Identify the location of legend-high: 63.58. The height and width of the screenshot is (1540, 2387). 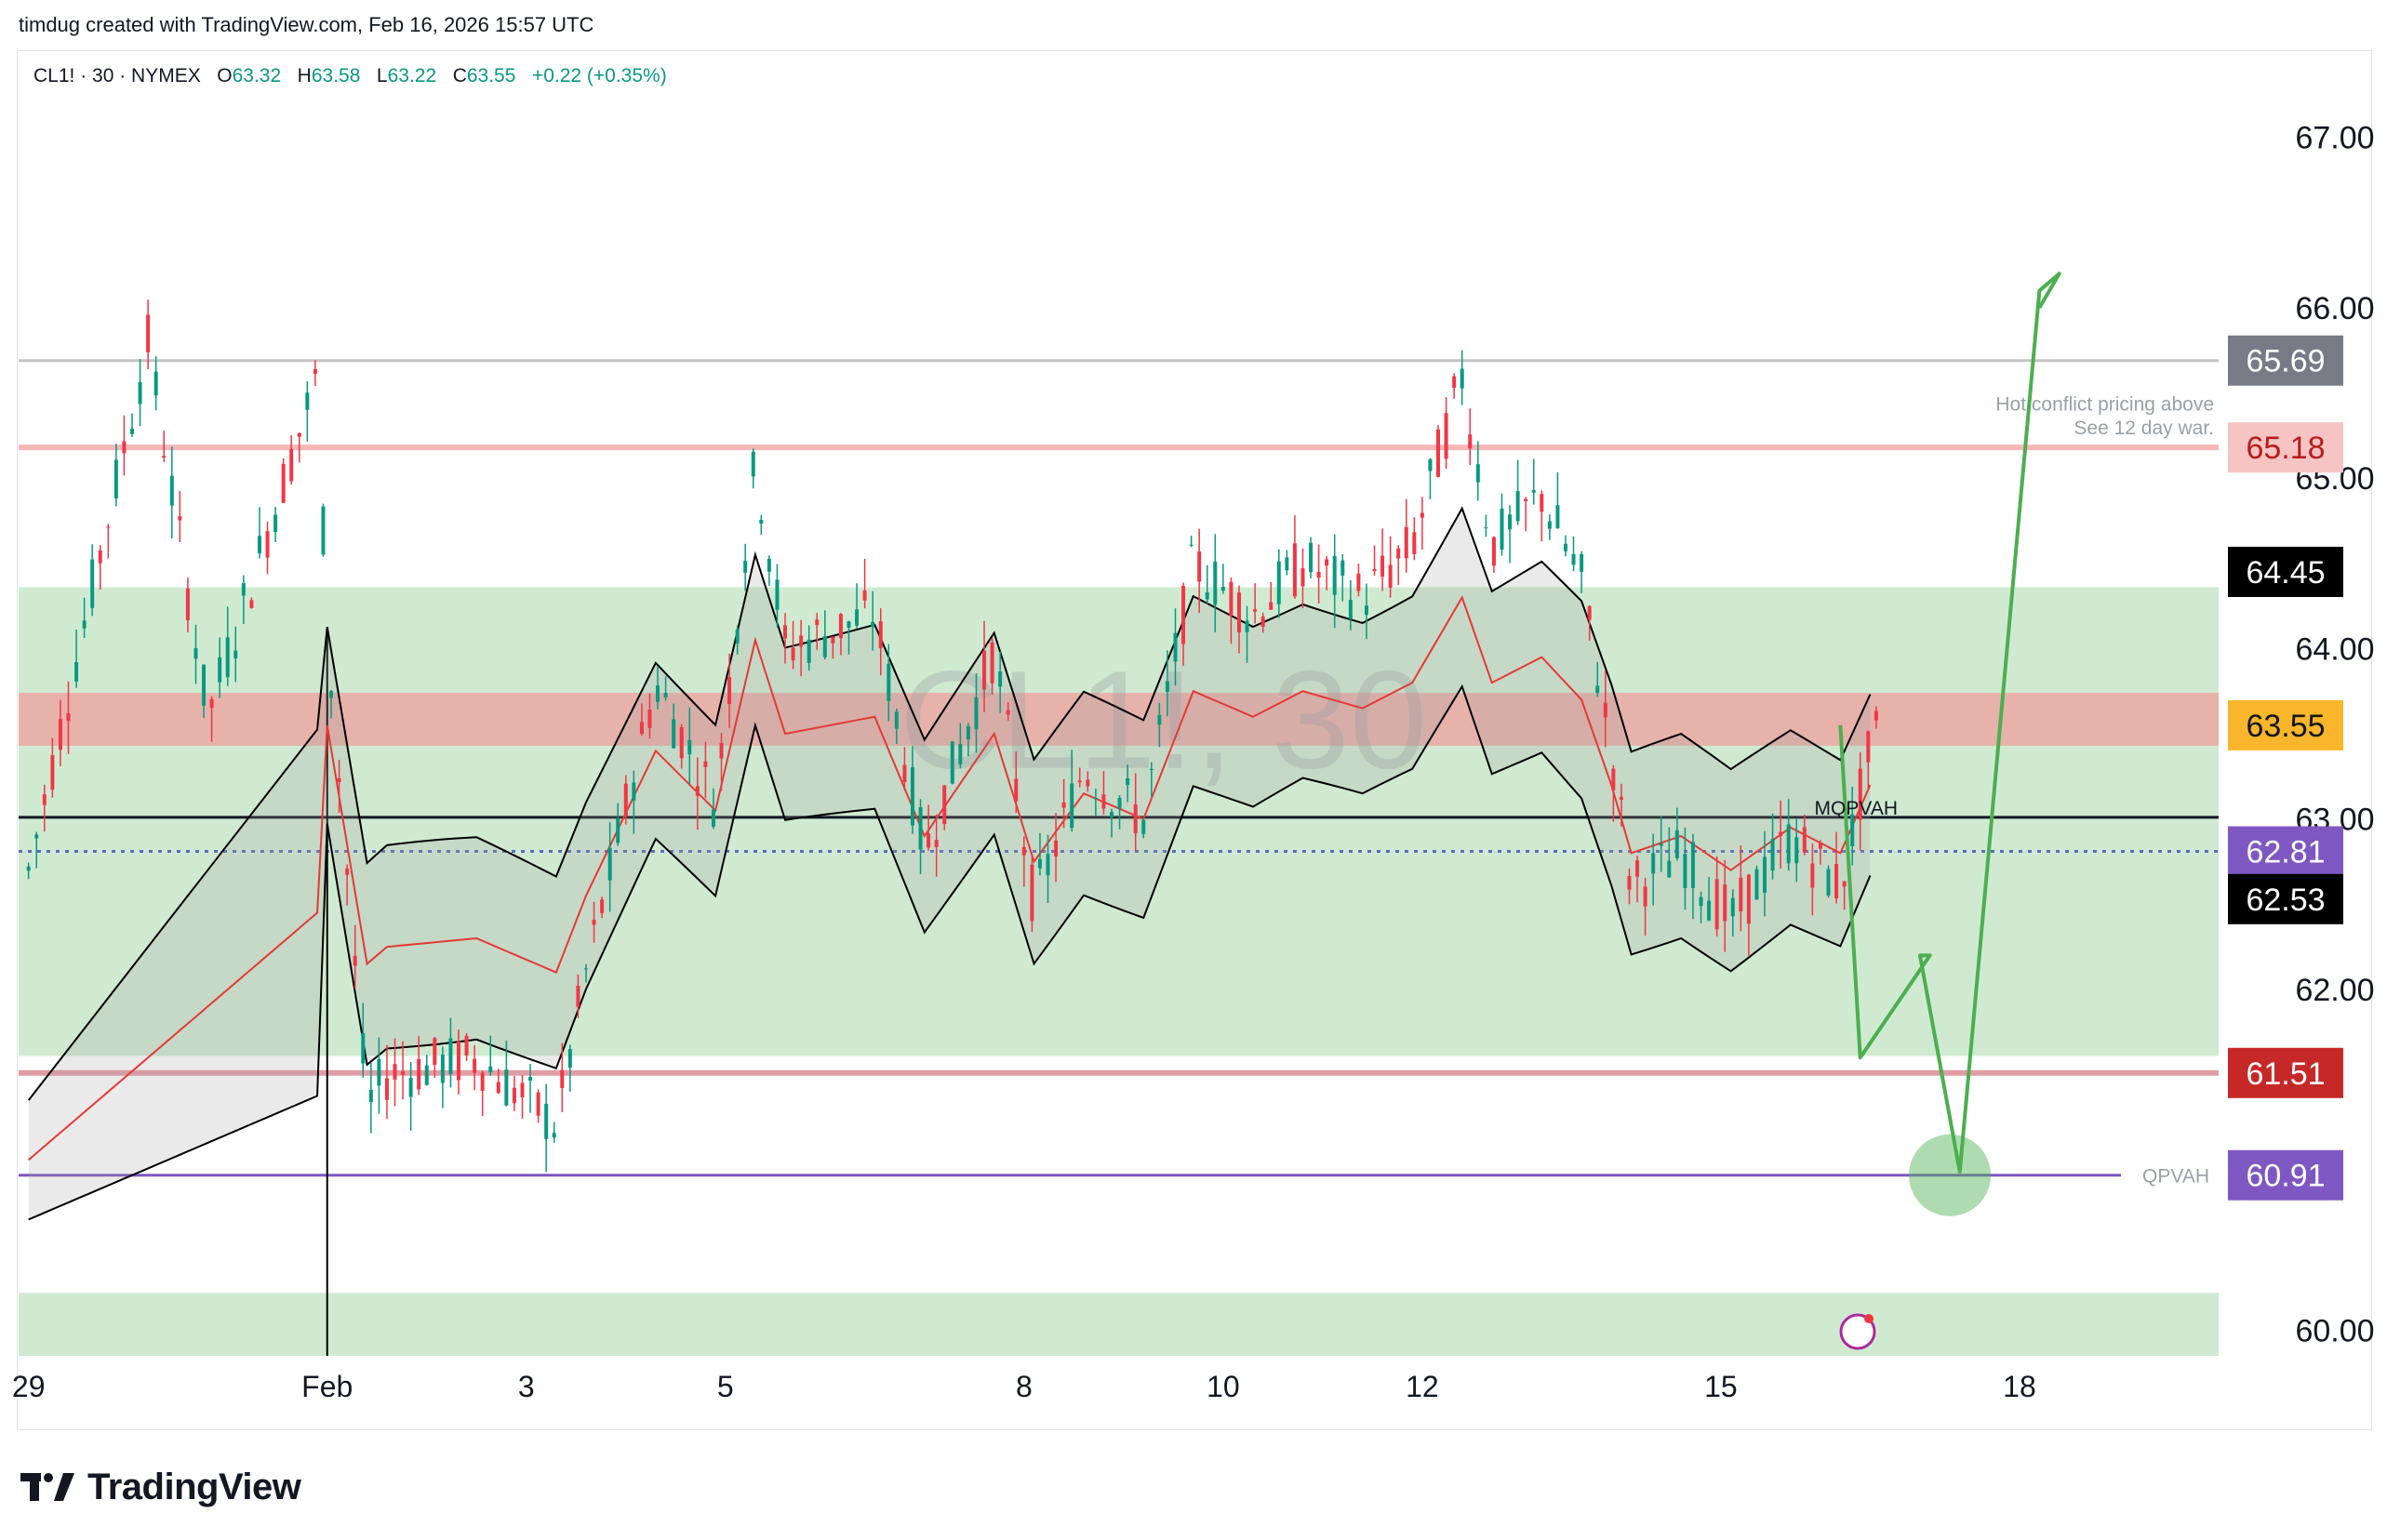
(336, 75).